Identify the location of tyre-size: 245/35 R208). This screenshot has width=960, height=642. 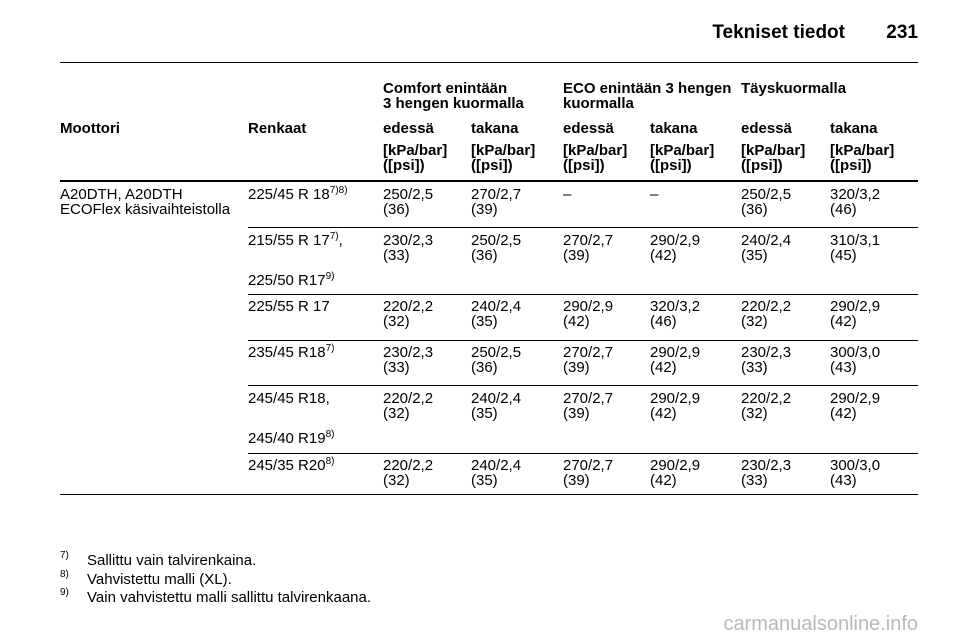
(291, 465).